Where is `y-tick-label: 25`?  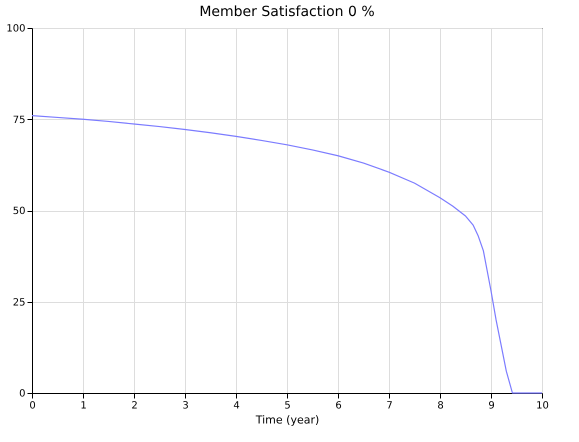
y-tick-label: 25 is located at coordinates (19, 302).